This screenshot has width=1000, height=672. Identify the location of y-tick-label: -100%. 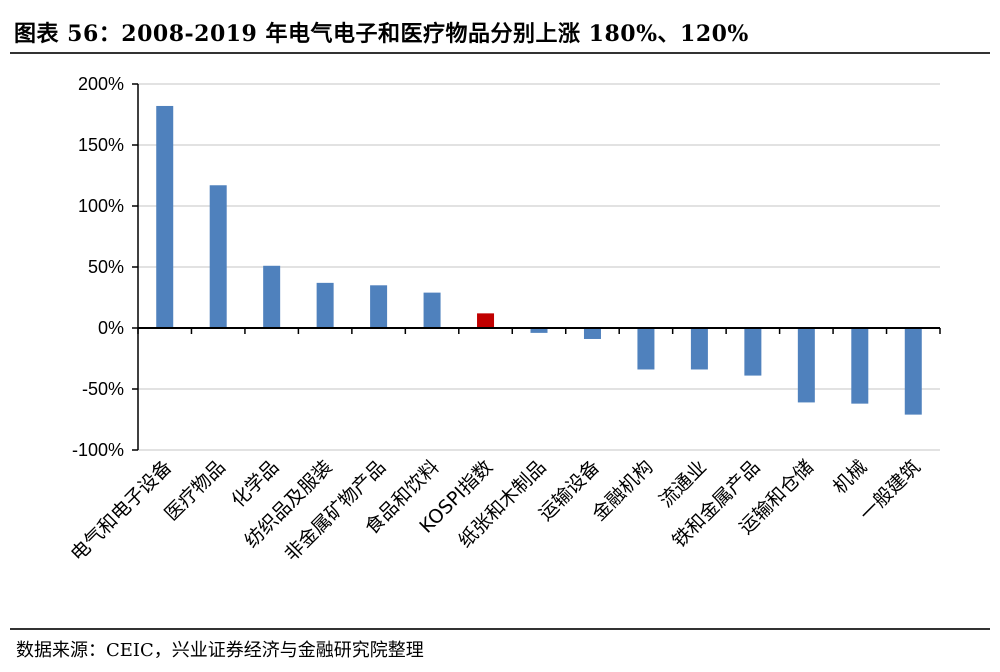
(98, 450).